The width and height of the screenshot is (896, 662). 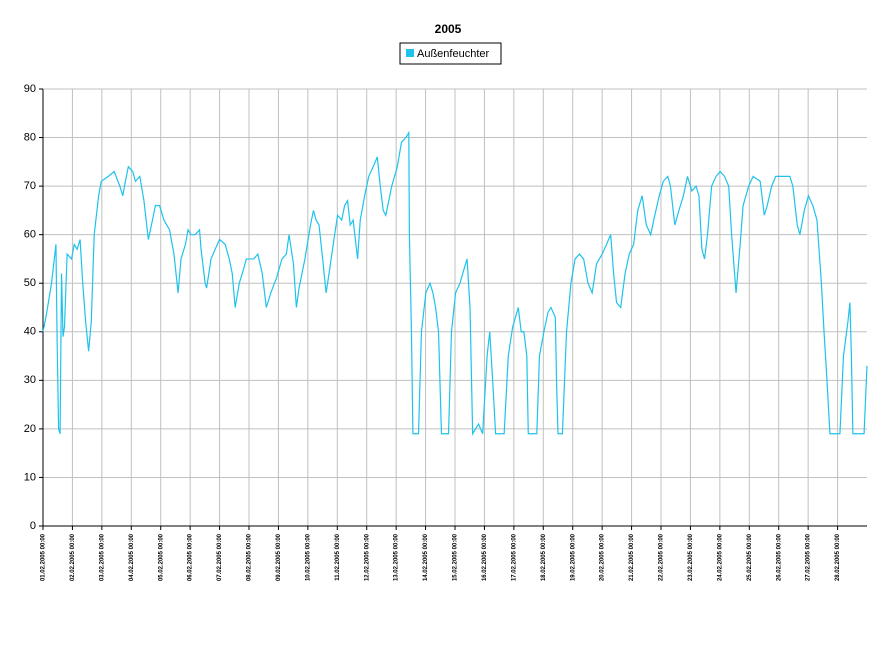 I want to click on x-tick-label: 08.02.2005 00:00, so click(x=250, y=557).